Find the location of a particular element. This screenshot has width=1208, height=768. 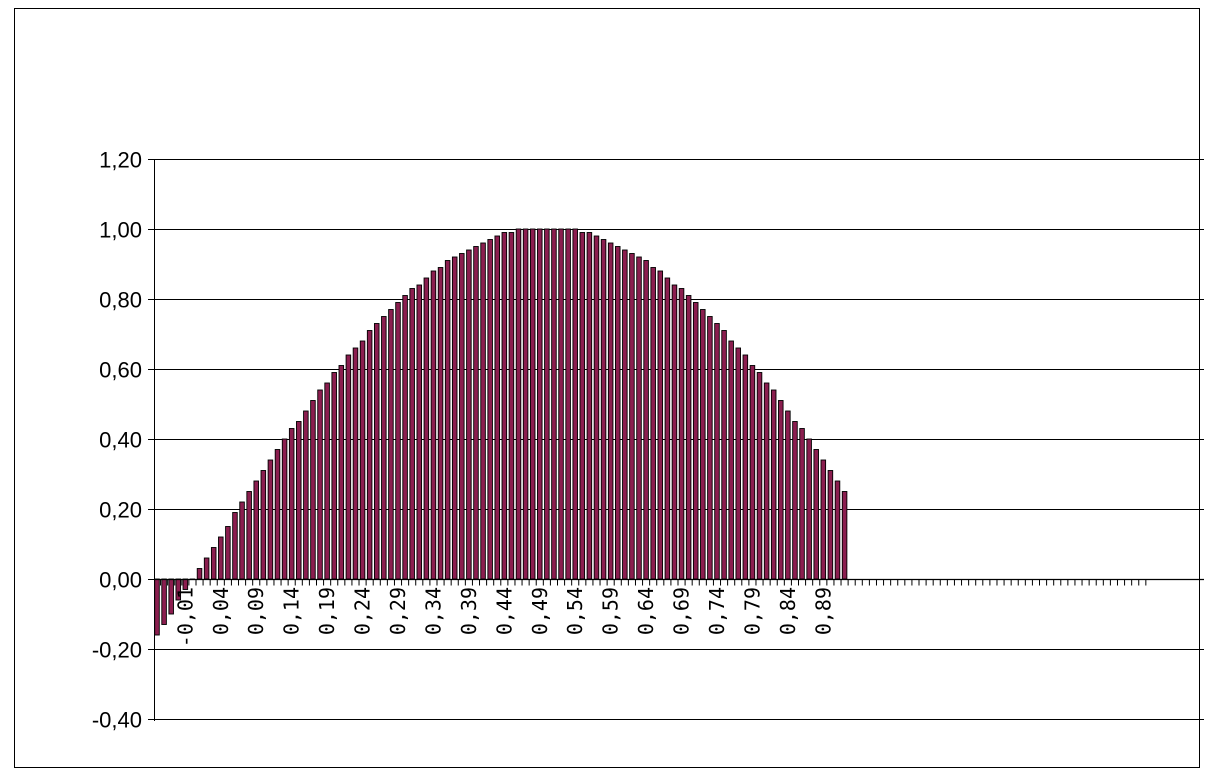

x-tick-label: 0,89 is located at coordinates (823, 611).